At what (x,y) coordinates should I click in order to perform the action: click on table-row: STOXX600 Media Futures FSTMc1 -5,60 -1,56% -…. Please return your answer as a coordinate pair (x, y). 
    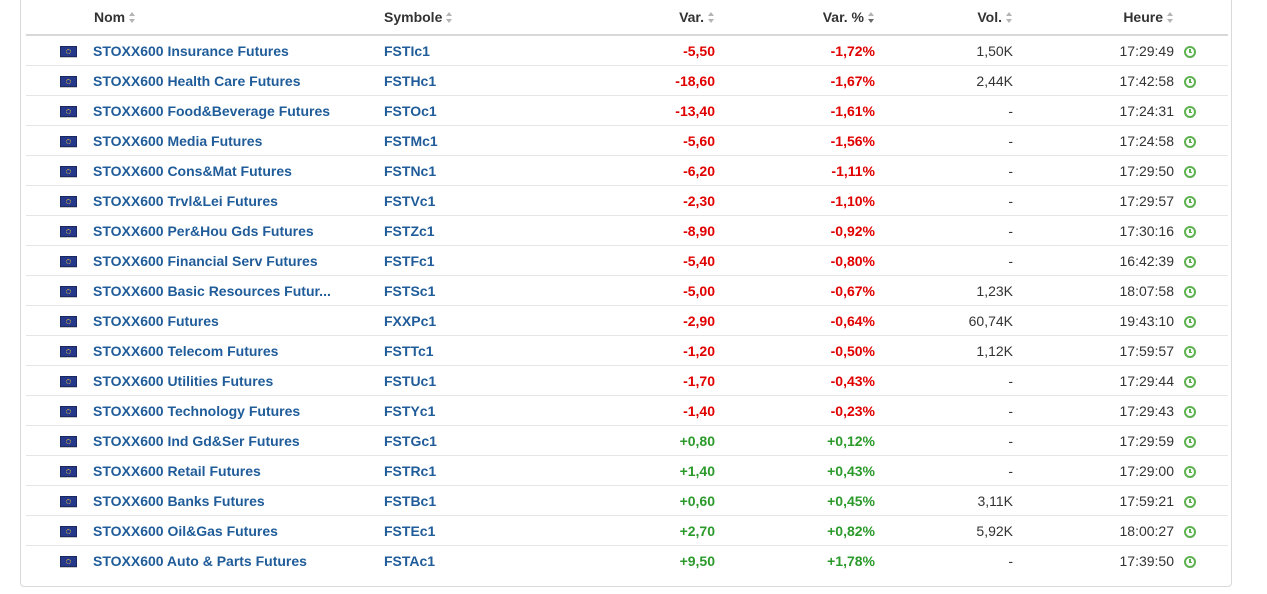
    Looking at the image, I should click on (627, 140).